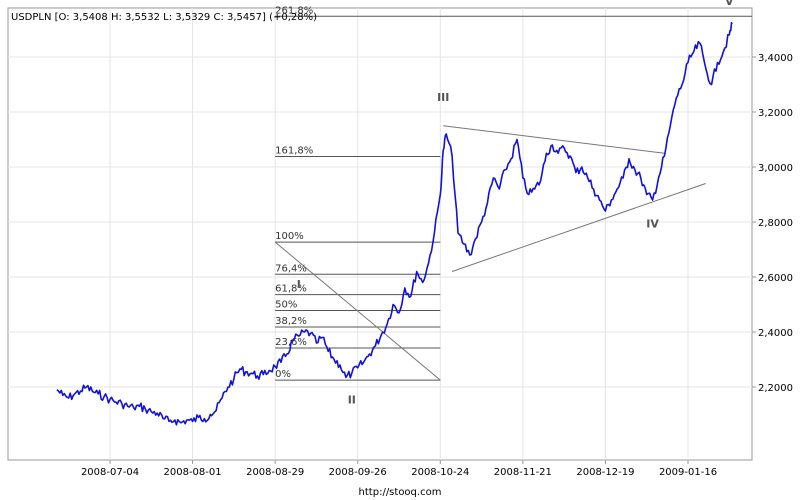  Describe the element at coordinates (193, 472) in the screenshot. I see `x-tick-label: 2008-08-01` at that location.